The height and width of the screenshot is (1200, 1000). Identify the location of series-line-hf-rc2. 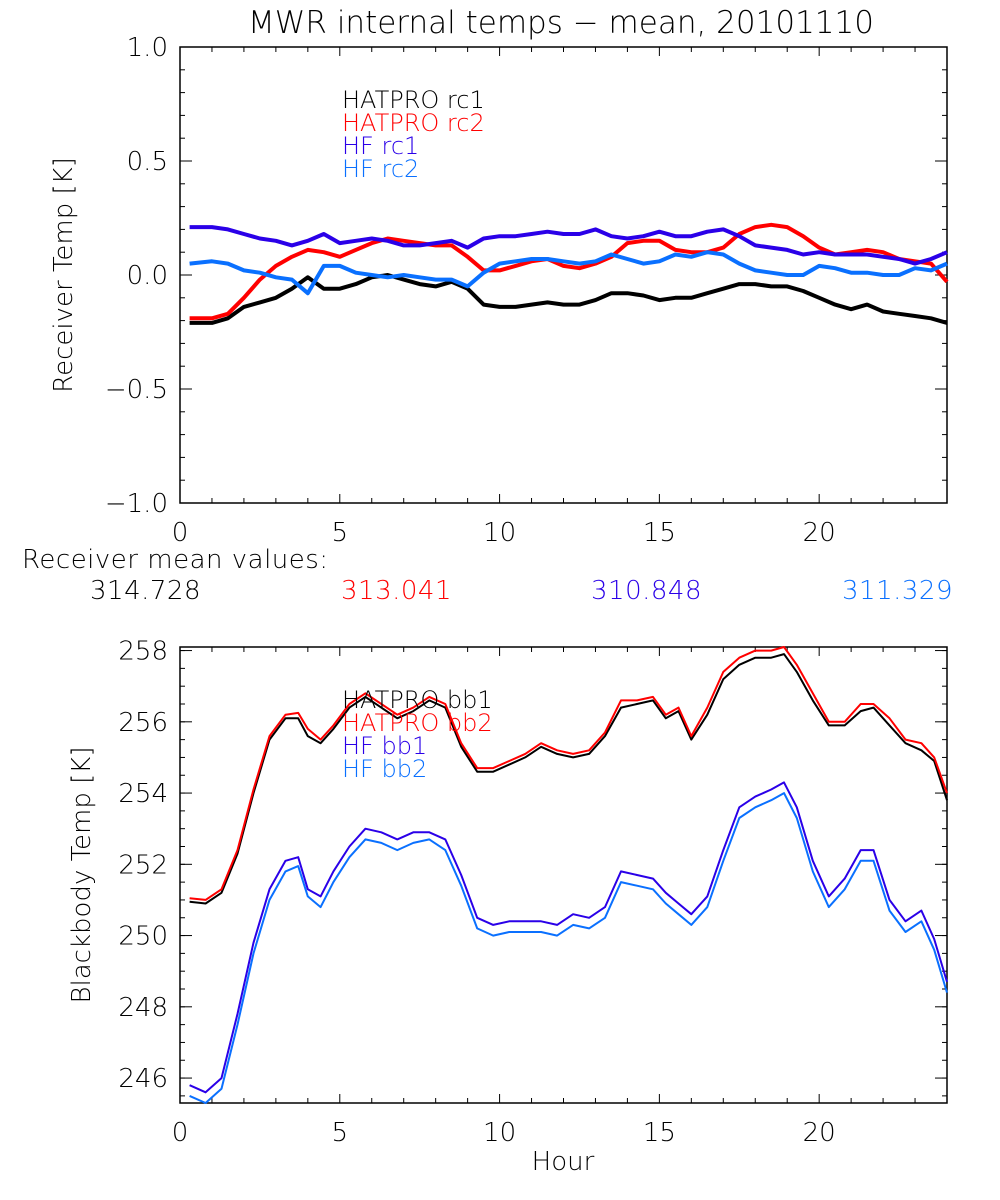
(568, 273).